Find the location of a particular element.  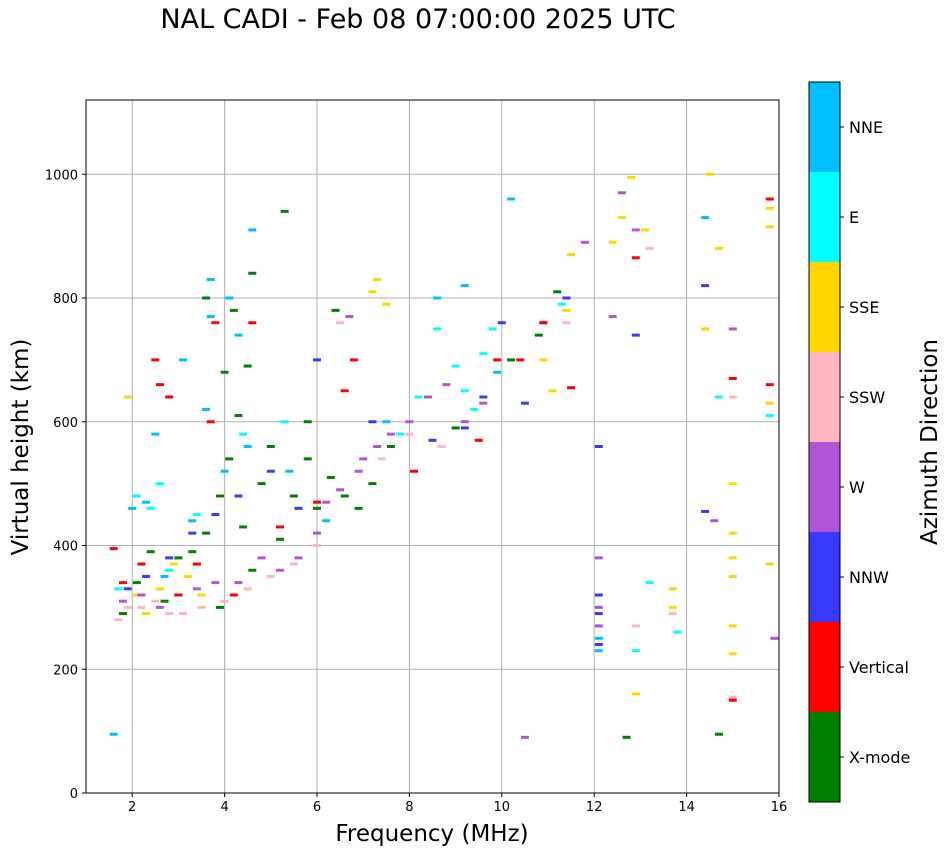

colorbar-segment-nnw is located at coordinates (824, 577).